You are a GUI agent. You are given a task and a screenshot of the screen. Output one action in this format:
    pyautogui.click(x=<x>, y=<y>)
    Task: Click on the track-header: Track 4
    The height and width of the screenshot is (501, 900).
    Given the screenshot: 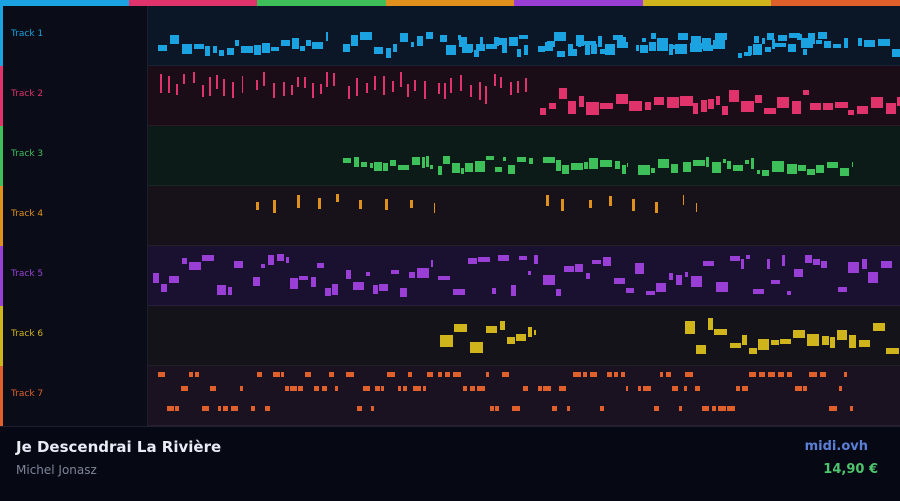 What is the action you would take?
    pyautogui.click(x=74, y=216)
    